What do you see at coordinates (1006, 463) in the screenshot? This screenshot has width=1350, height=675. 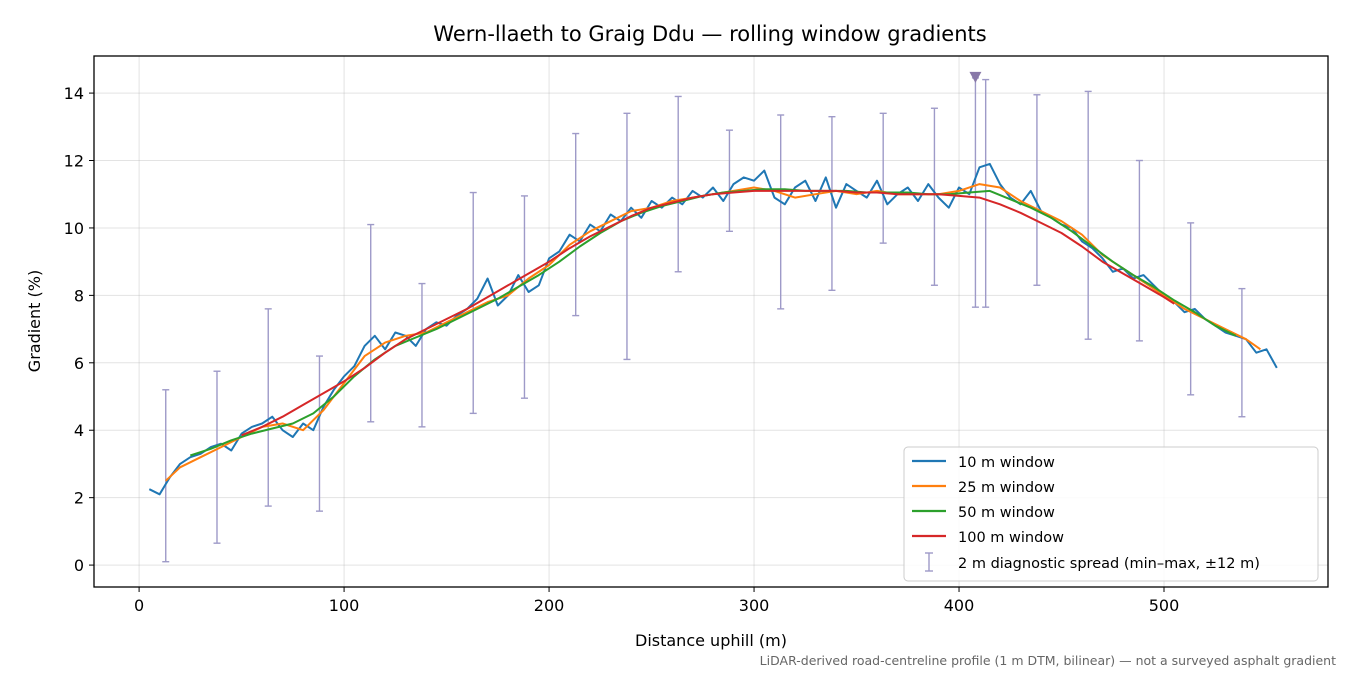 I see `legend-label-10m: 10 m window` at bounding box center [1006, 463].